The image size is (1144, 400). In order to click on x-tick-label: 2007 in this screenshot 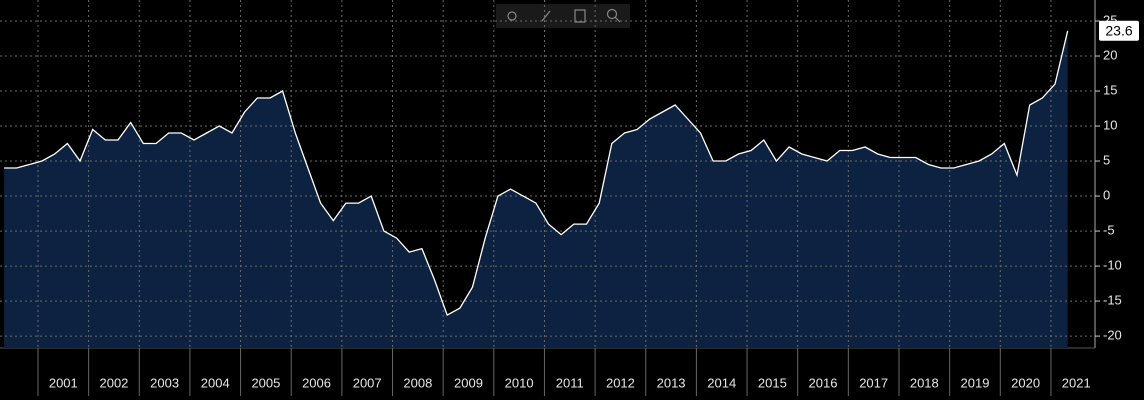, I will do `click(367, 382)`.